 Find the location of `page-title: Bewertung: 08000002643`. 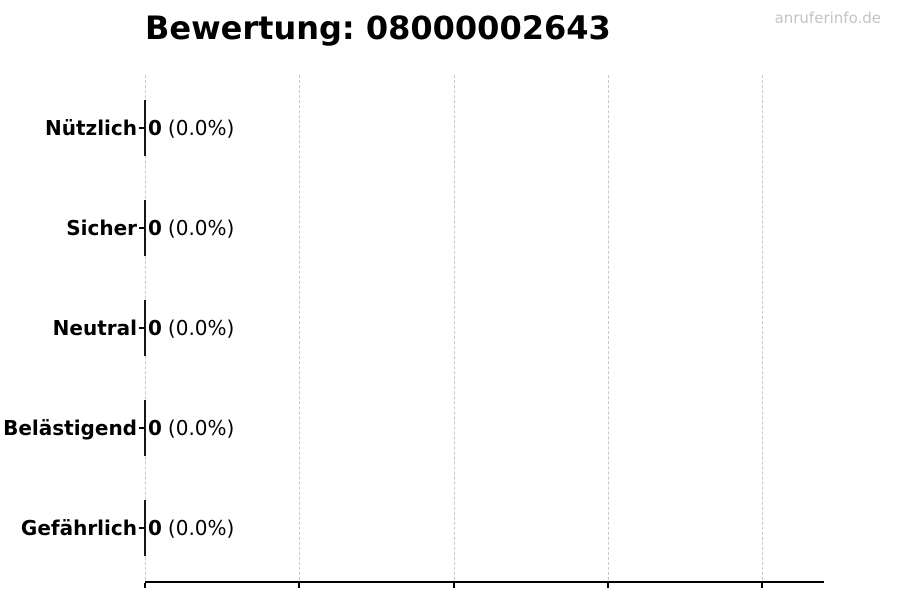

page-title: Bewertung: 08000002643 is located at coordinates (378, 28).